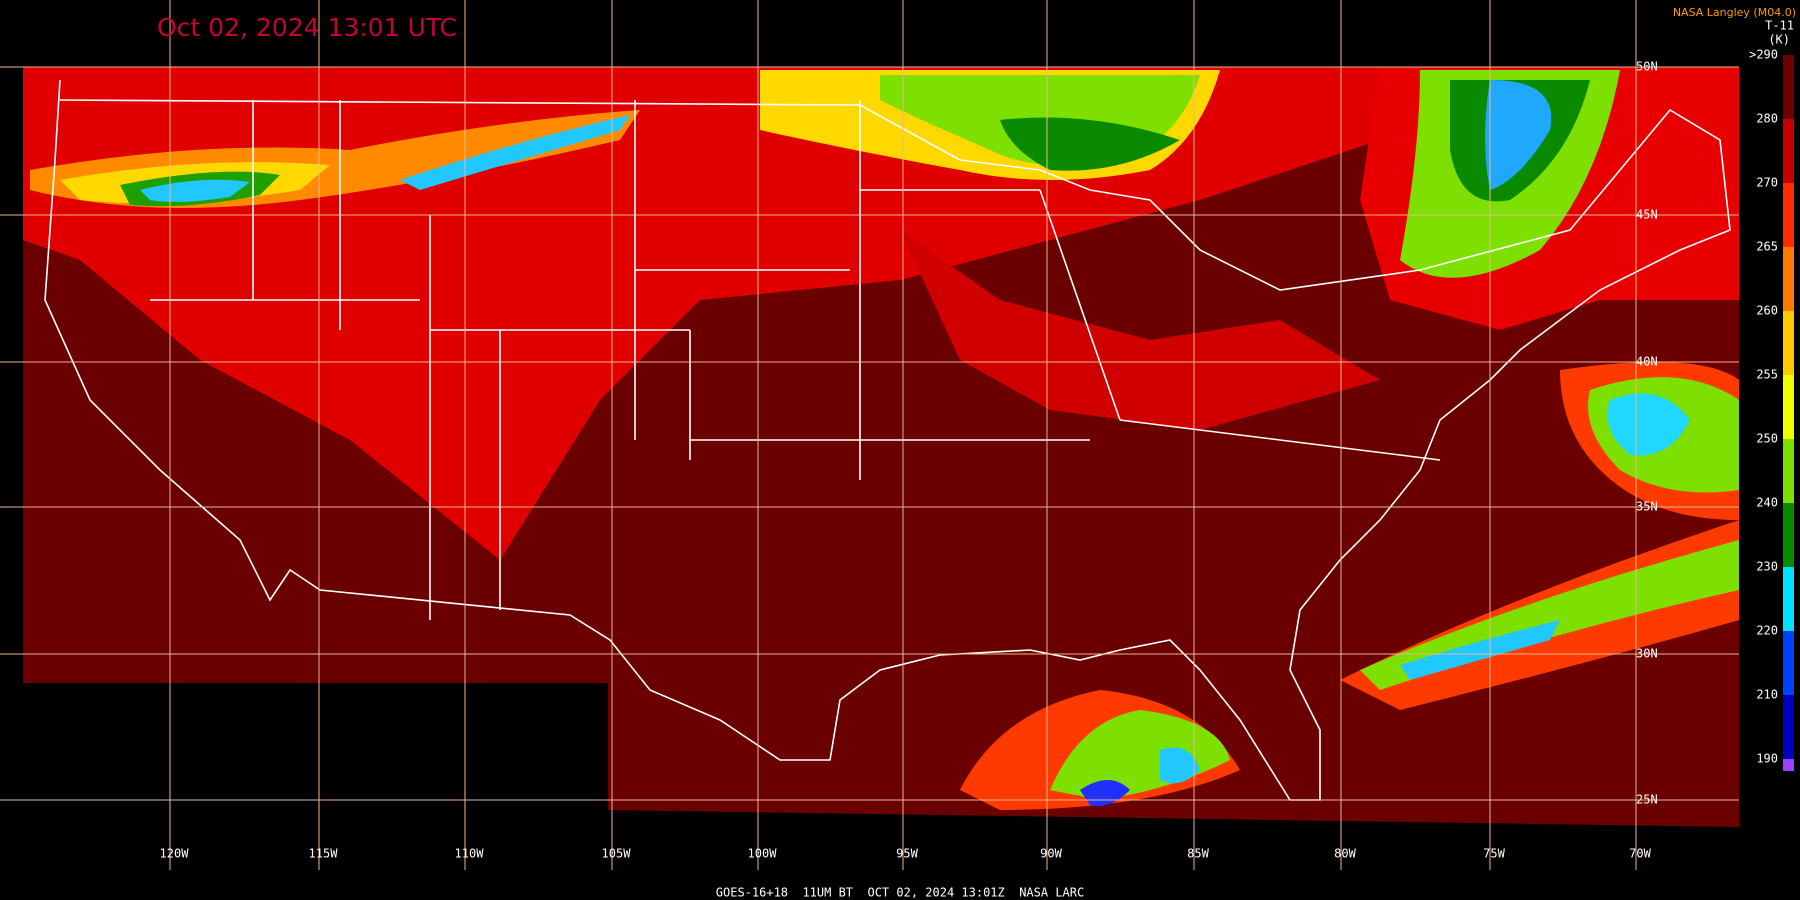 The image size is (1800, 900). I want to click on lon-label: 75W, so click(1494, 854).